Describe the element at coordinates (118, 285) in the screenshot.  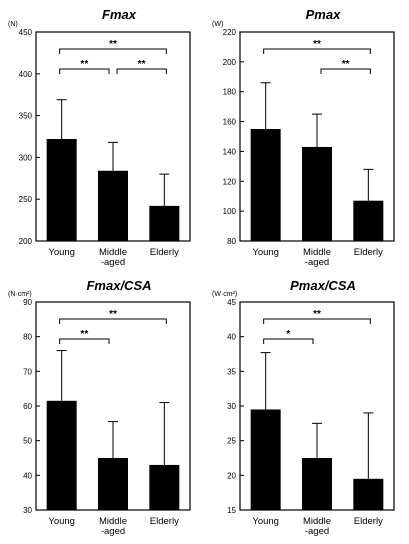
I see `chart-title: Fmax/CSA` at that location.